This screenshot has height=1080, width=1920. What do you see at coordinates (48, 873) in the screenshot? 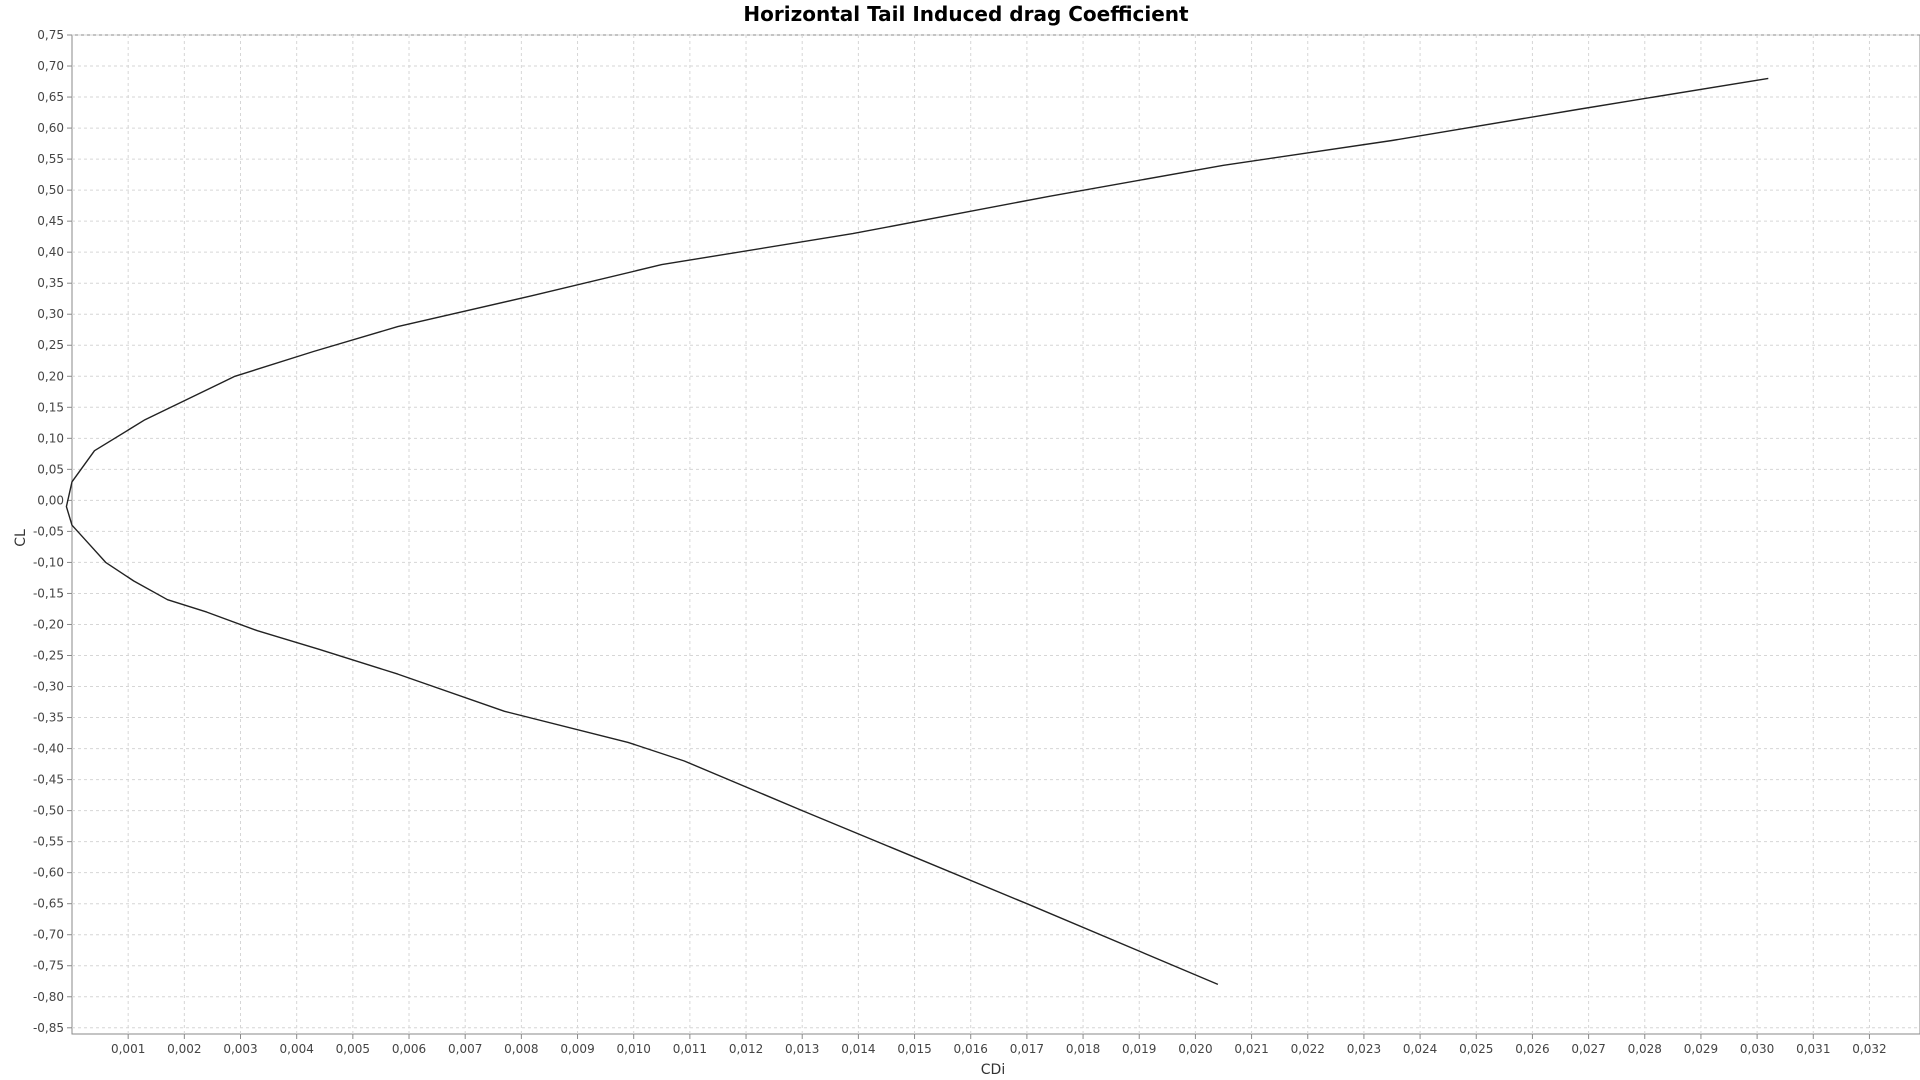
I see `y-tick-label: -0,60` at bounding box center [48, 873].